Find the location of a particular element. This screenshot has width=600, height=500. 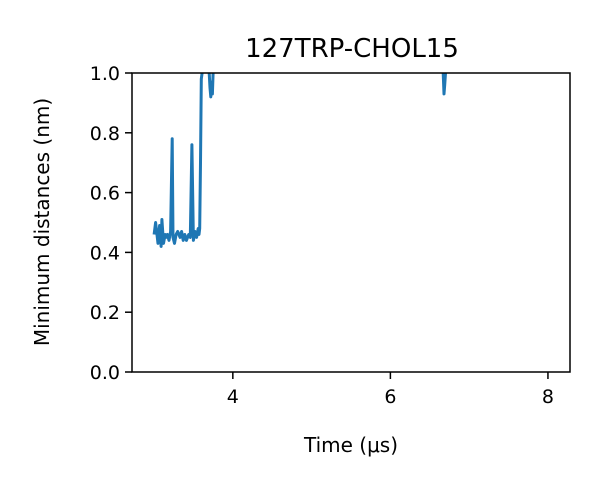

x-tick-label: 4 is located at coordinates (233, 397).